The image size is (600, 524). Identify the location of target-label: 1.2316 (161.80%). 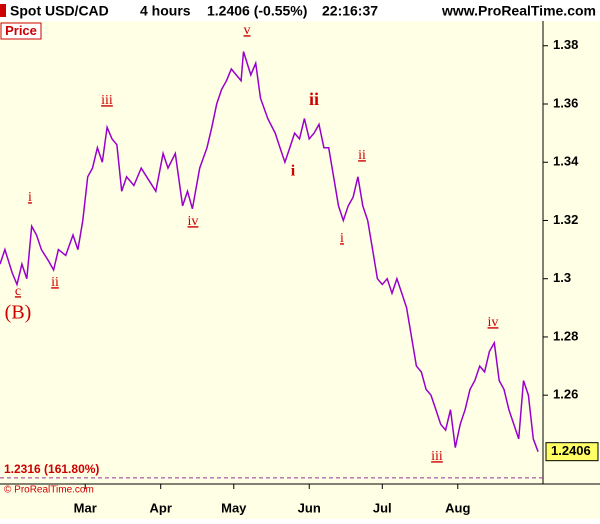
(51, 469).